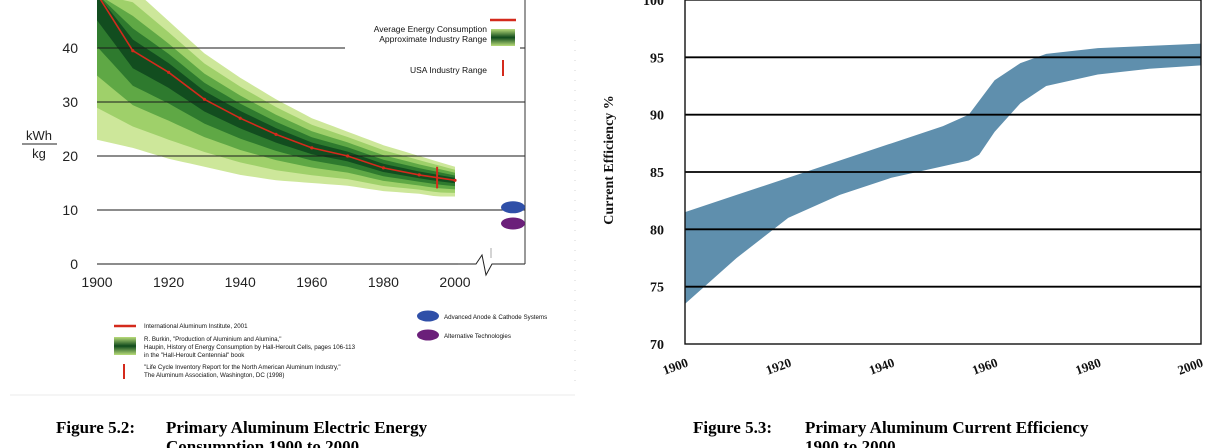 This screenshot has height=448, width=1230. Describe the element at coordinates (70, 156) in the screenshot. I see `energy-y-tick-20: 20` at that location.